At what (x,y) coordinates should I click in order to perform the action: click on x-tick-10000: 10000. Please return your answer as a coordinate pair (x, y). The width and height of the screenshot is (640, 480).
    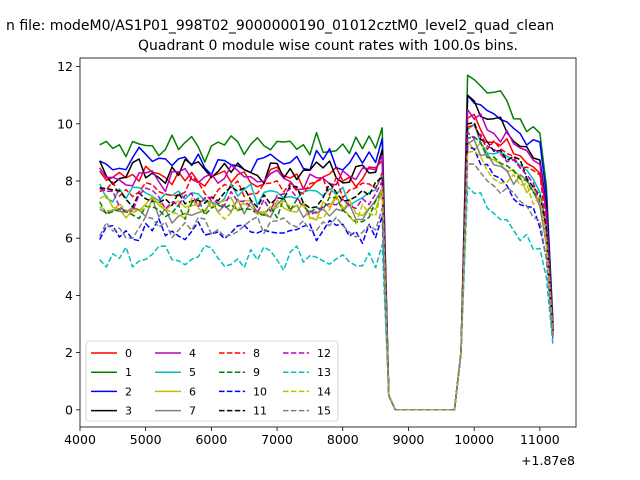
    Looking at the image, I should click on (474, 437).